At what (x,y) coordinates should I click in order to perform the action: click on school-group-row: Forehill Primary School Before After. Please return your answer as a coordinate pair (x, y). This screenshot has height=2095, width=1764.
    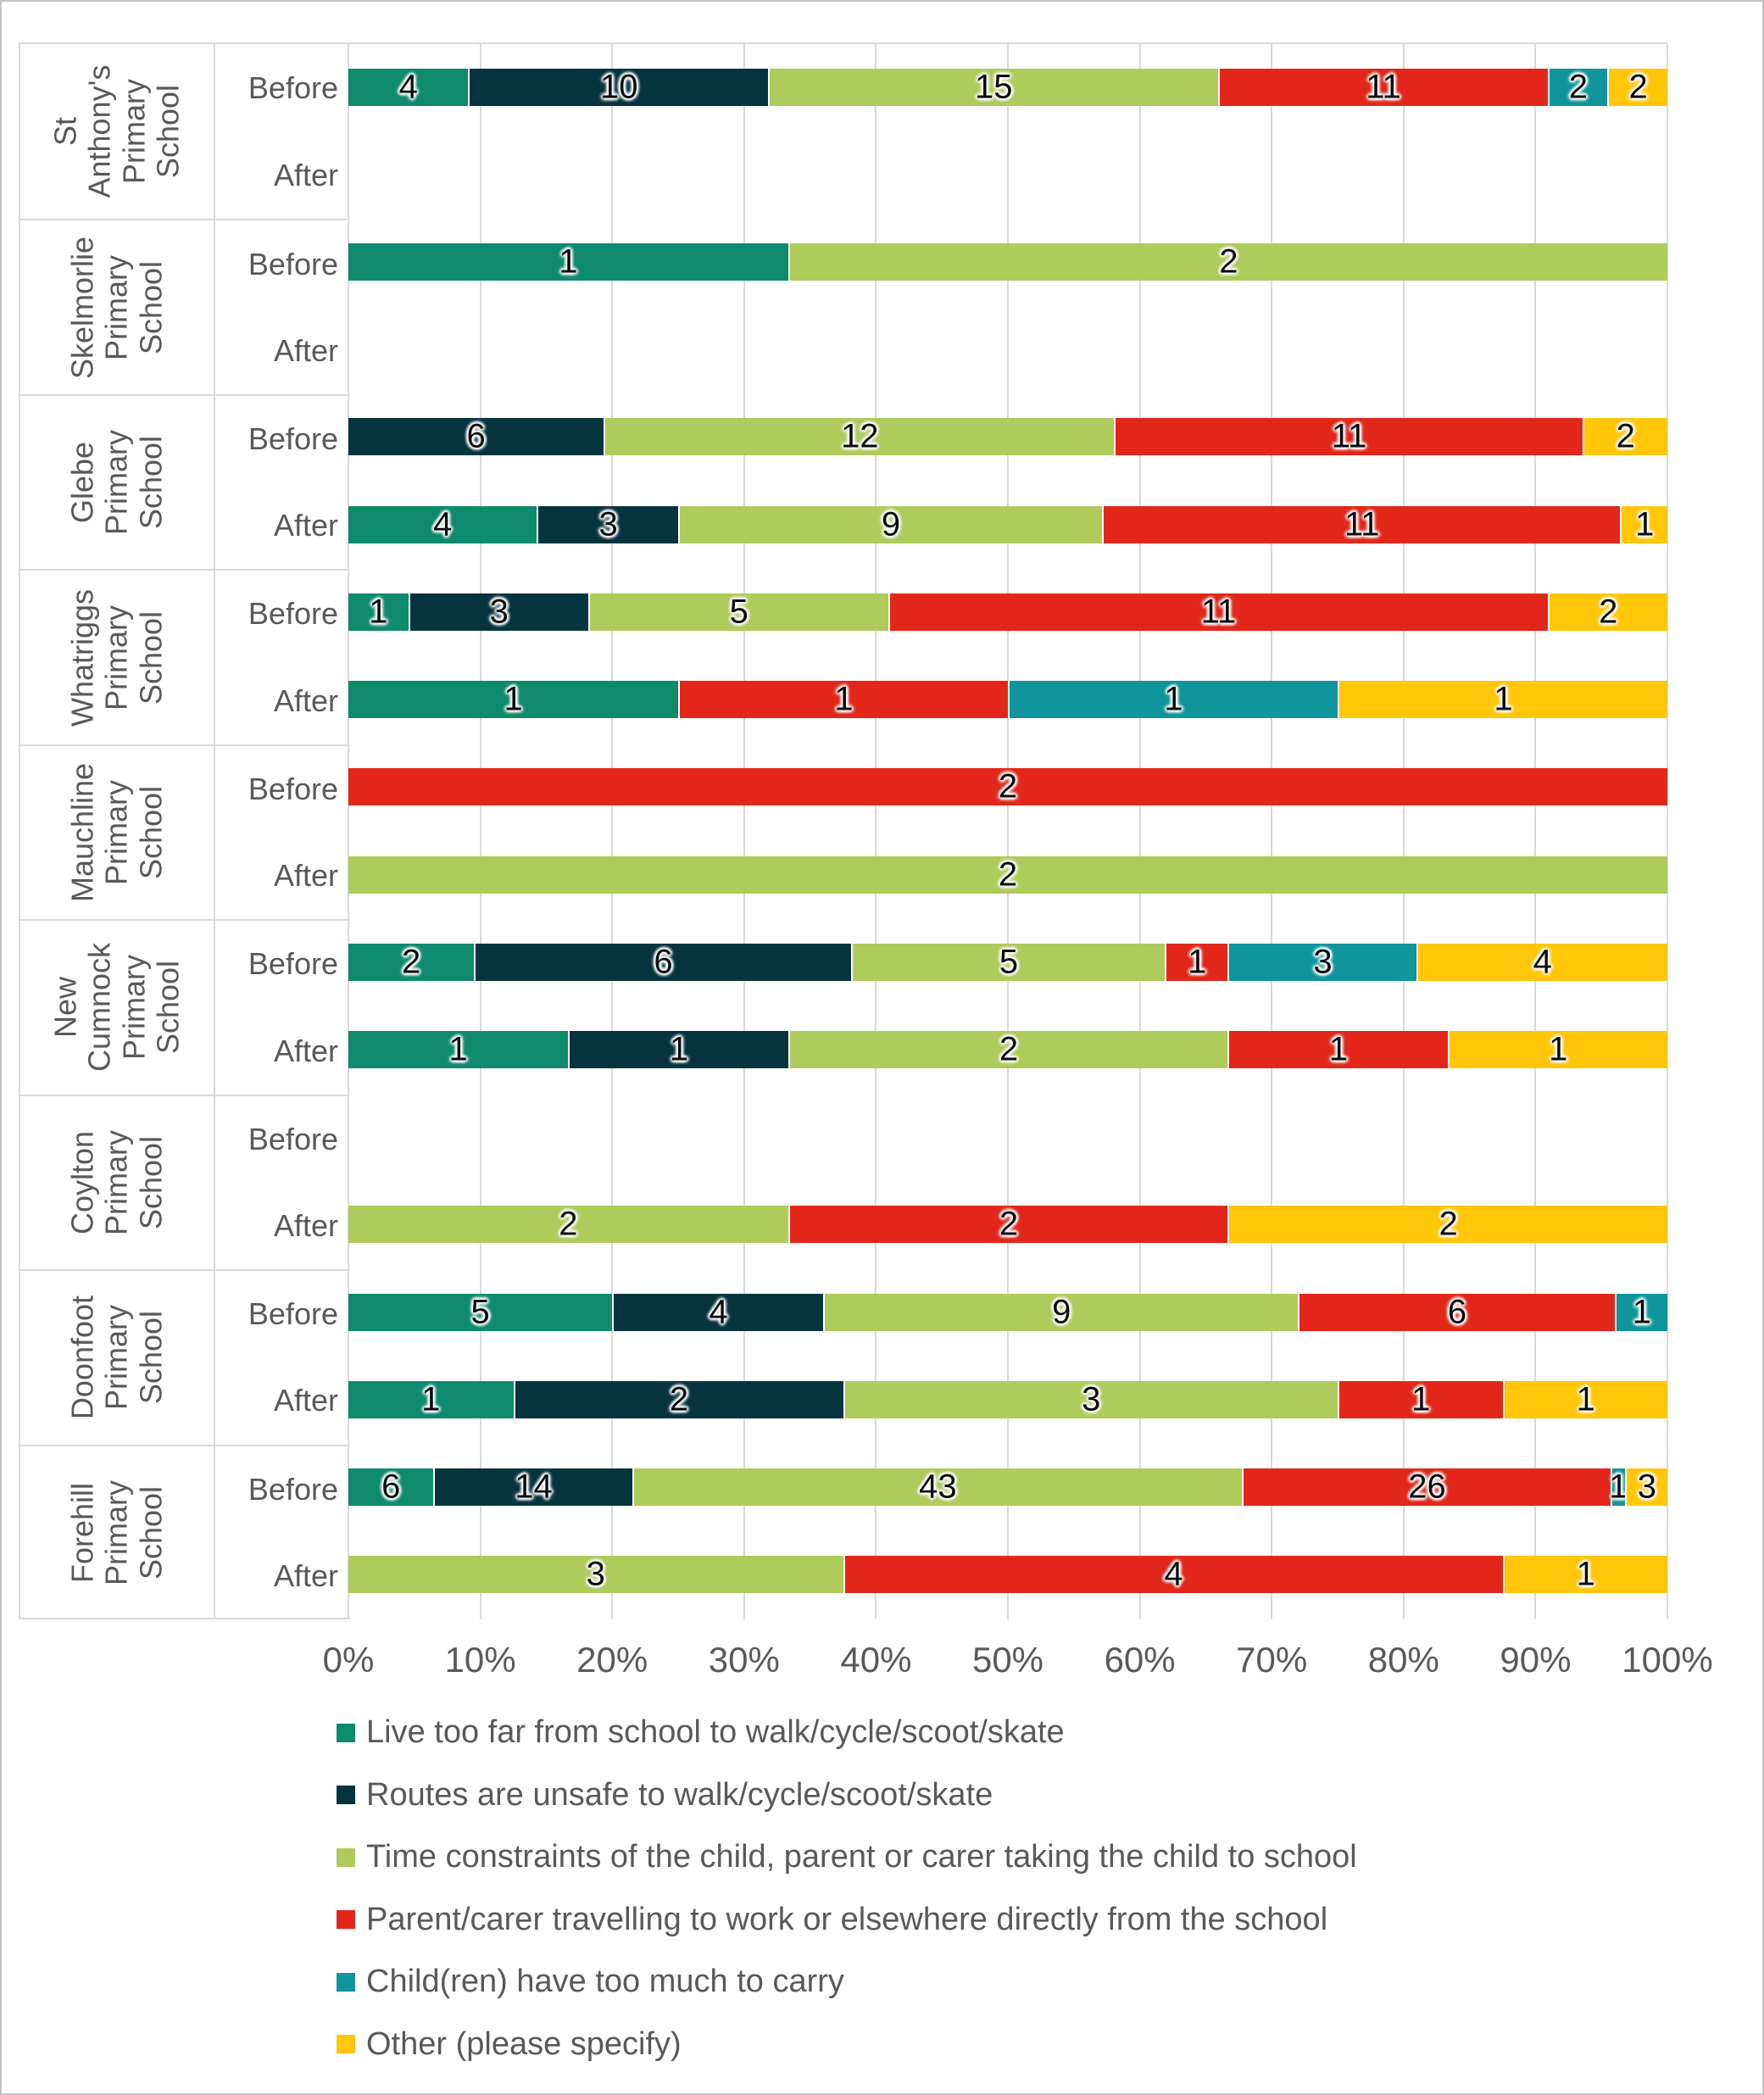
    Looking at the image, I should click on (185, 1531).